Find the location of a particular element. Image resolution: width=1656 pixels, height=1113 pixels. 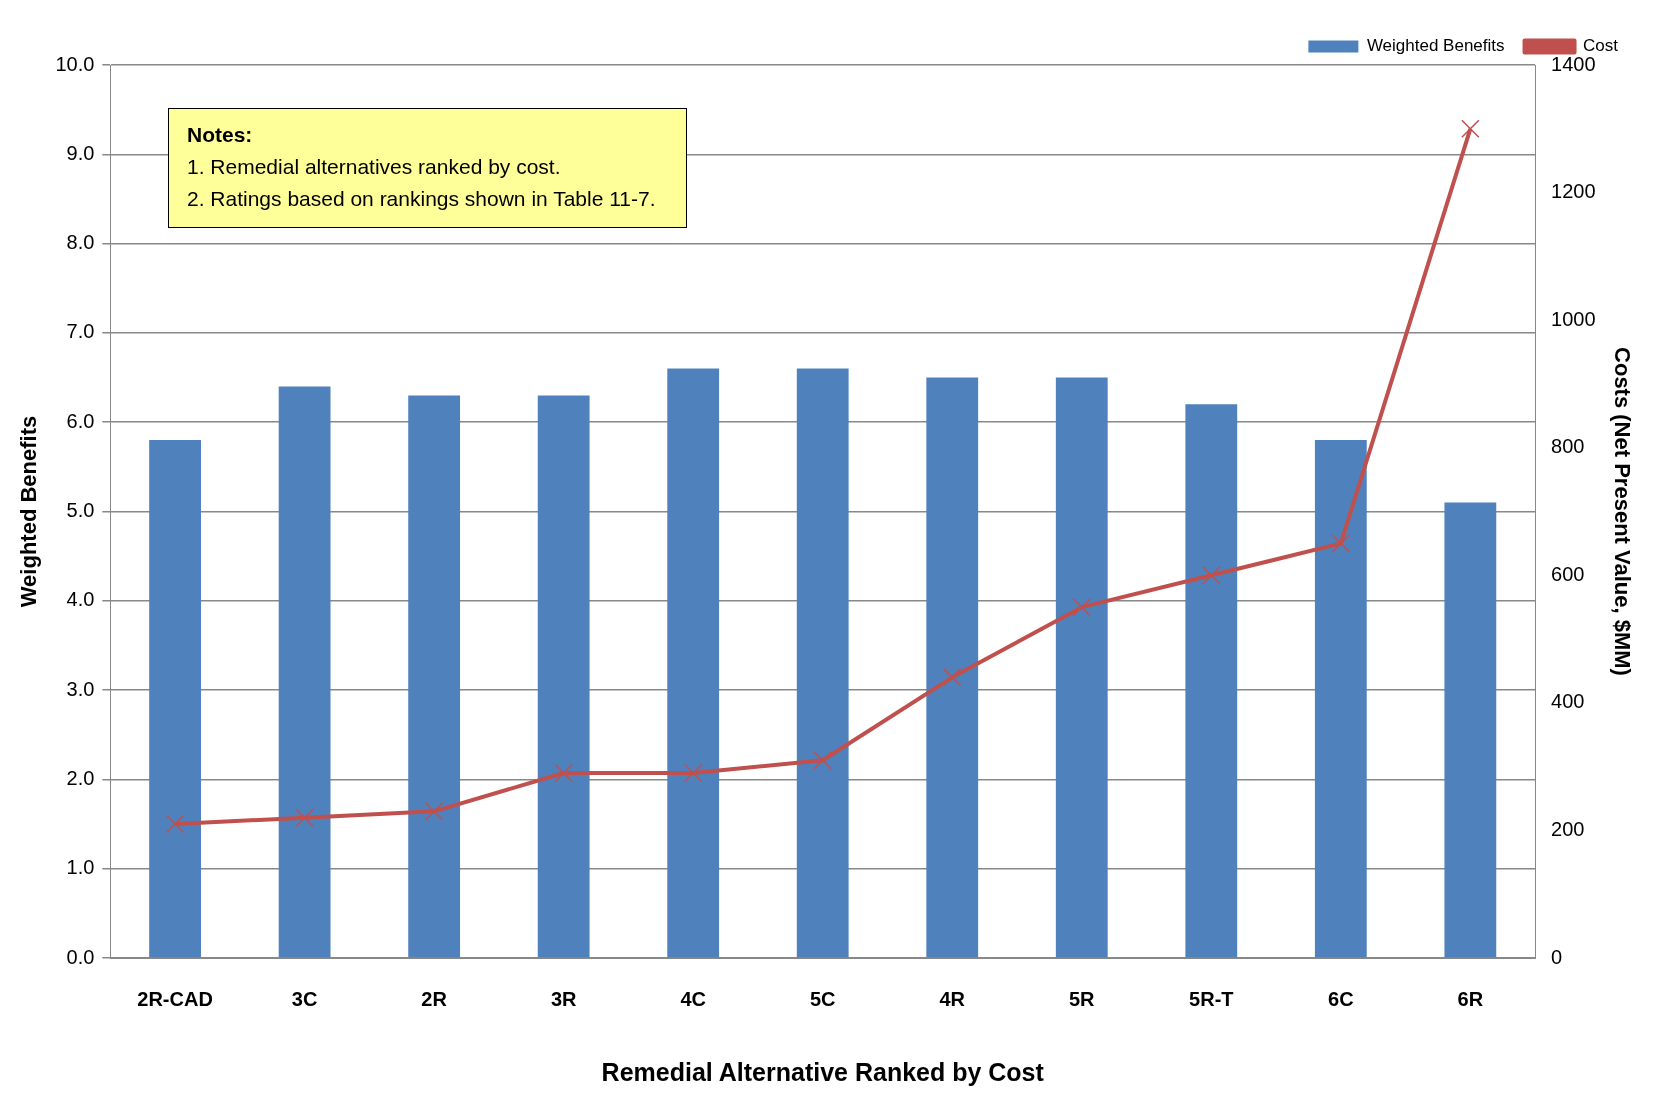

annotation: 2. Ratings based on rankings shown in Table 11-7. is located at coordinates (421, 199).